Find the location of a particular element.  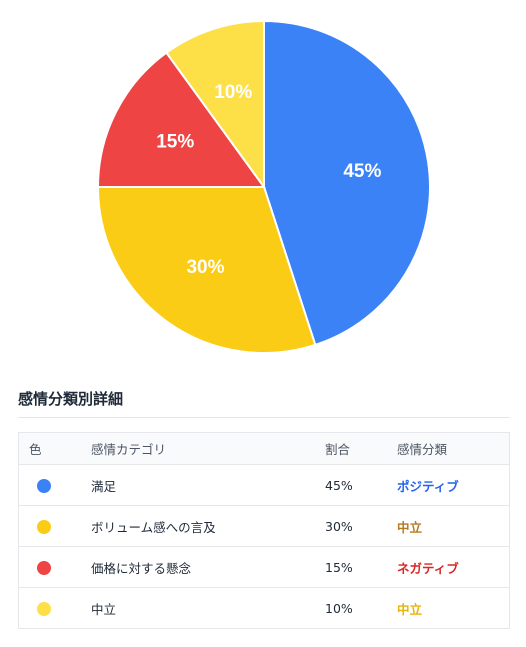

sentiment-cell: ネガティブ is located at coordinates (453, 567).